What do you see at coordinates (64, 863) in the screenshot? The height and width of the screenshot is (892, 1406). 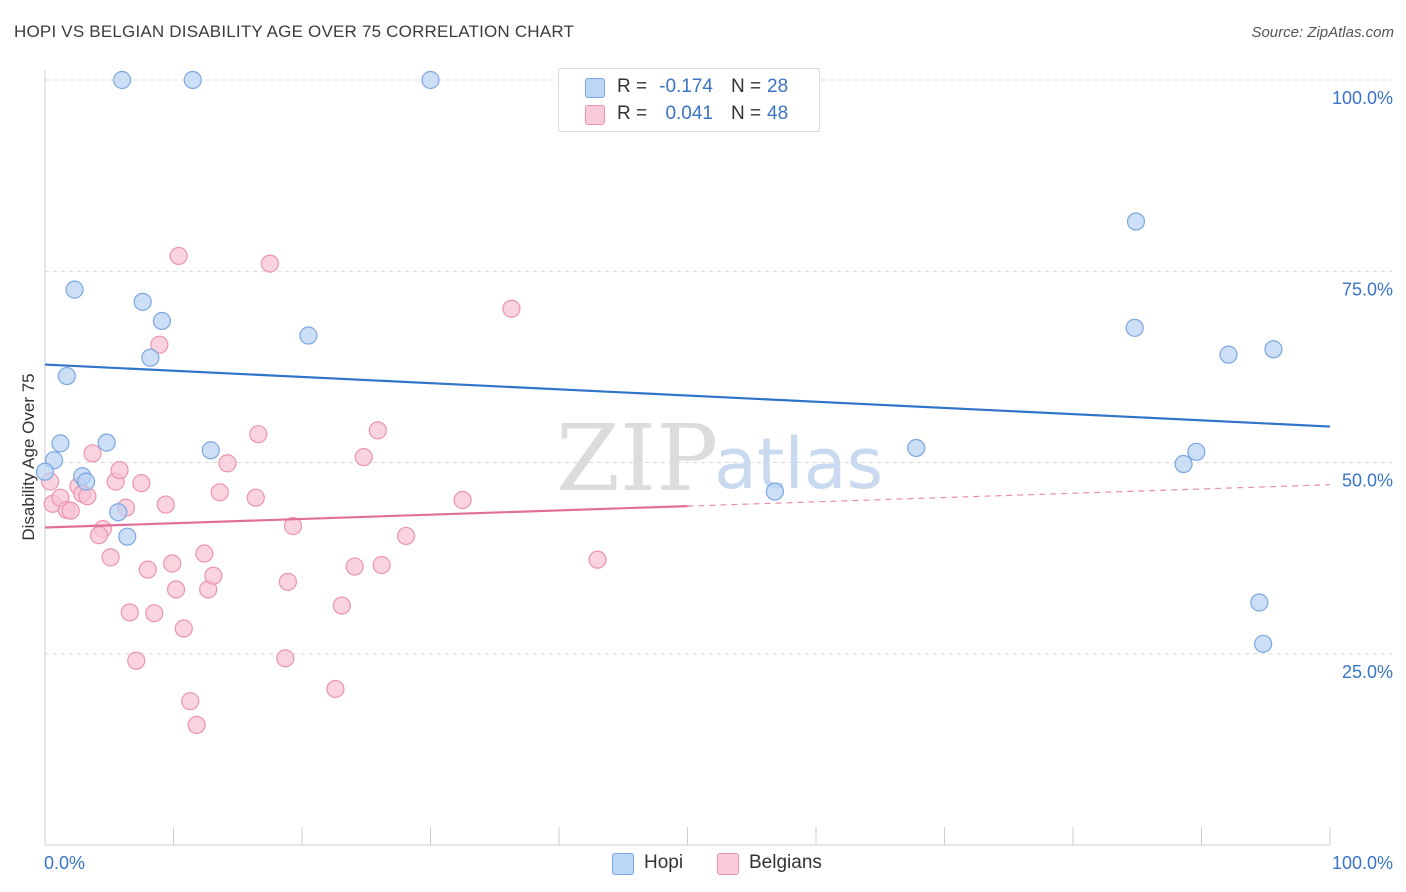 I see `x-tick-label: 0.0%` at bounding box center [64, 863].